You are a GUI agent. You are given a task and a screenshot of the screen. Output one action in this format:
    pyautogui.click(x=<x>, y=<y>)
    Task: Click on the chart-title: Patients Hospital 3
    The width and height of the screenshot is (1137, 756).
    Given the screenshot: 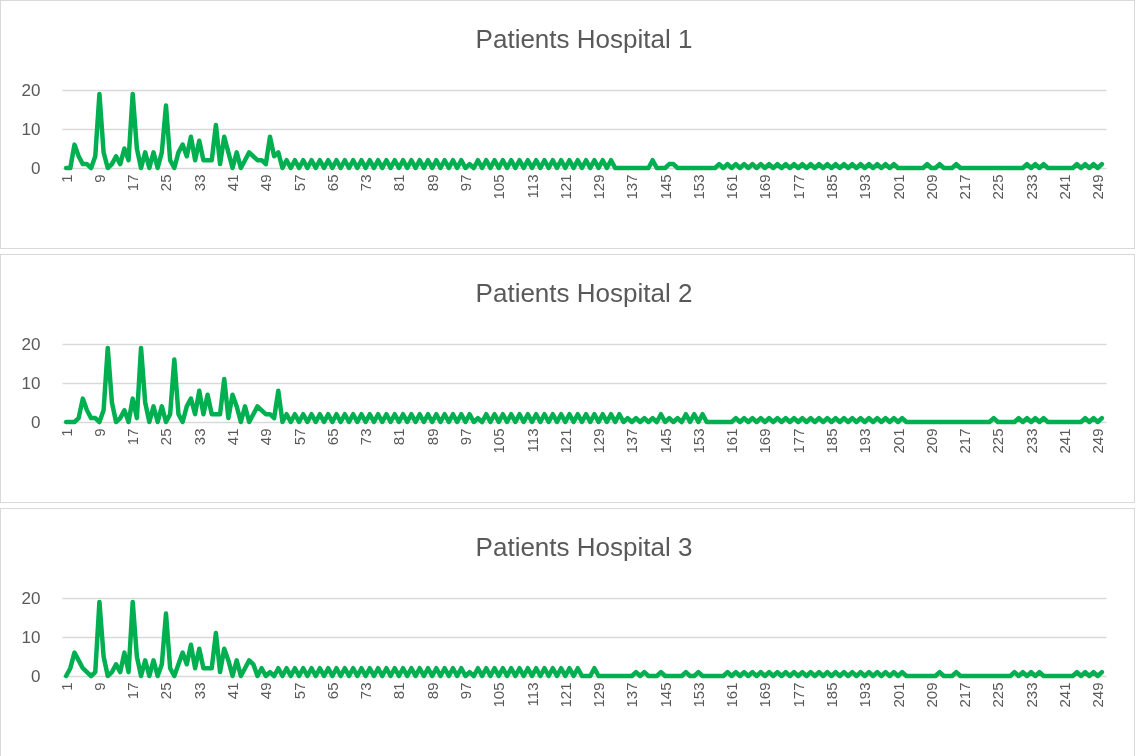 What is the action you would take?
    pyautogui.click(x=584, y=547)
    